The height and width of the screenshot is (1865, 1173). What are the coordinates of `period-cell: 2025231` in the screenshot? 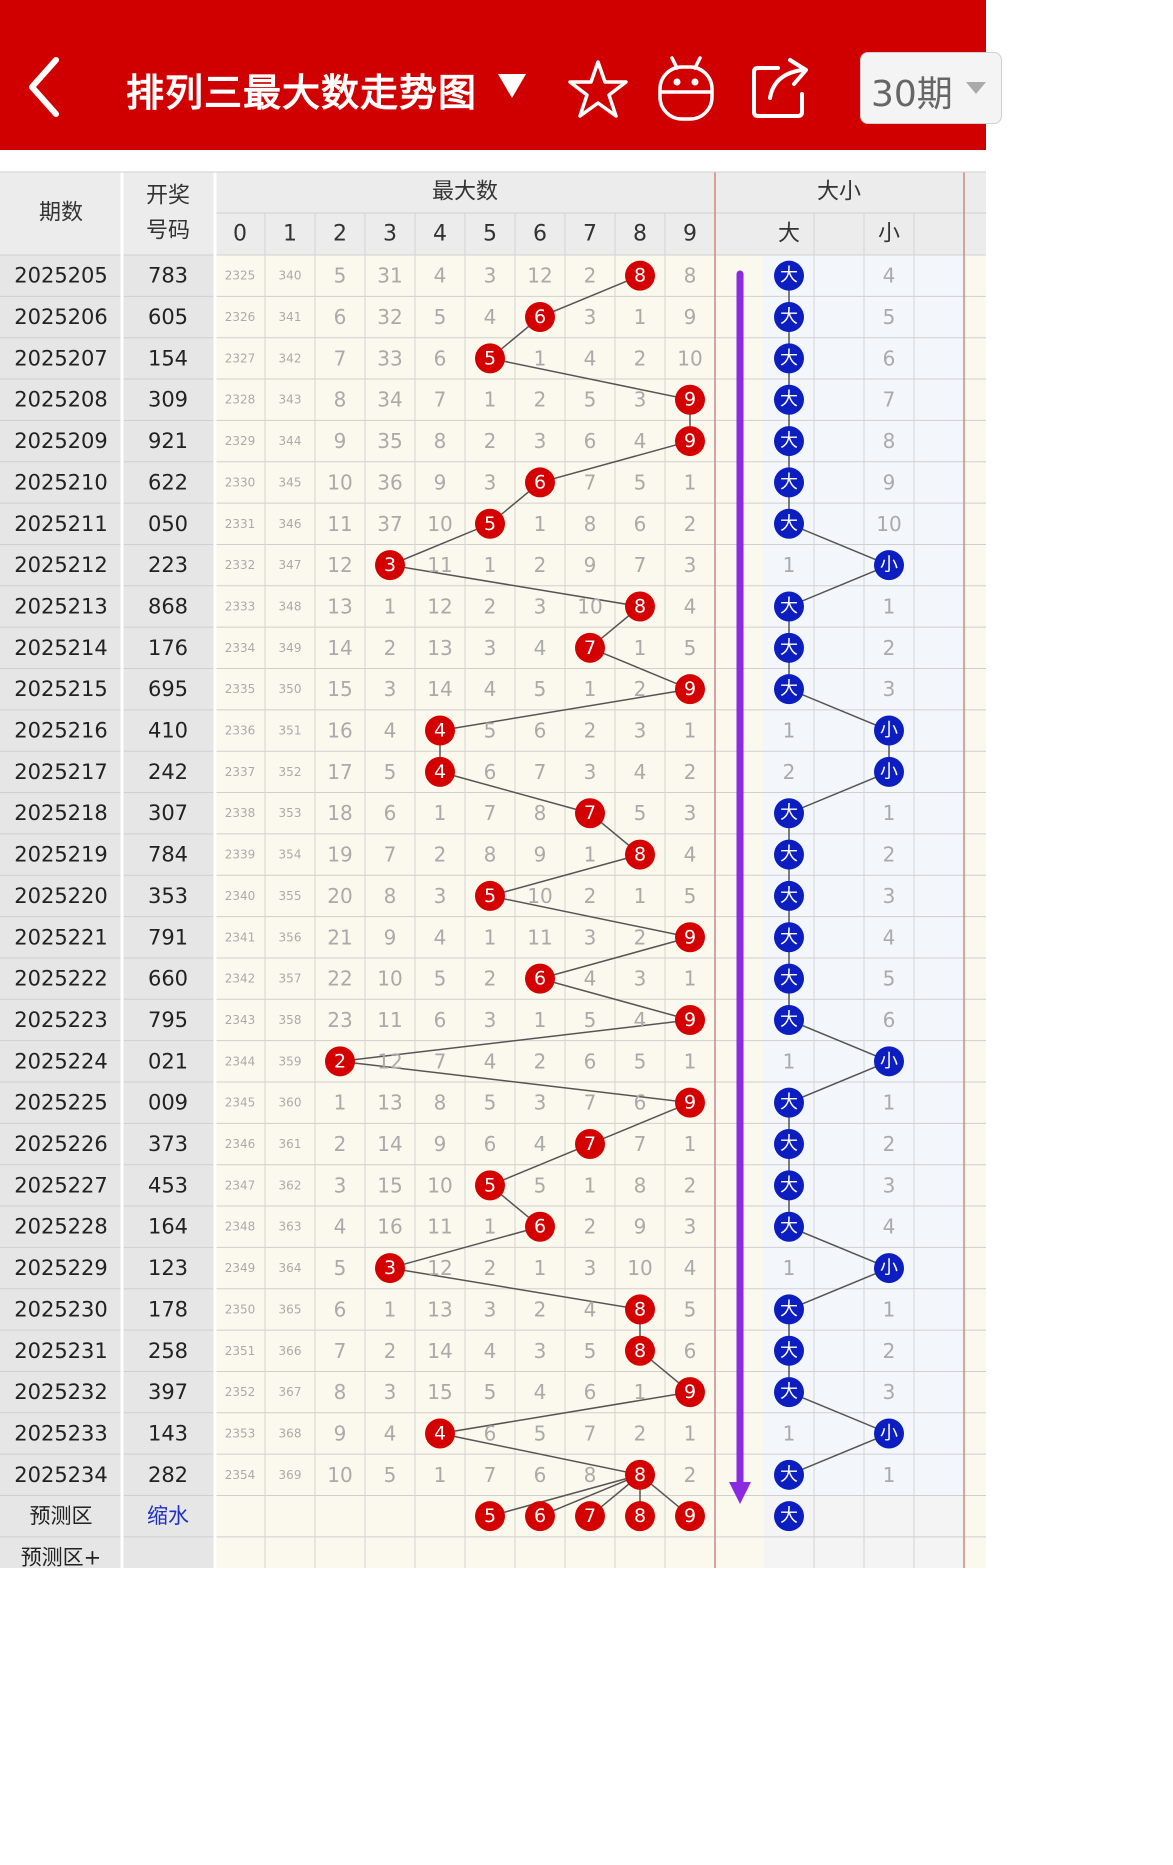 It's located at (61, 1351).